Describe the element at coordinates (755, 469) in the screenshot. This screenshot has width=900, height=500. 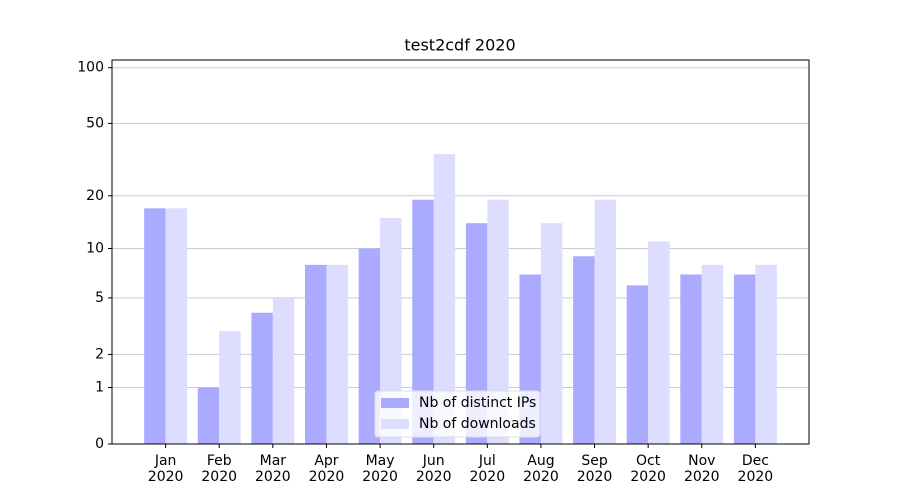
I see `x-tick-label: Dec 2020` at that location.